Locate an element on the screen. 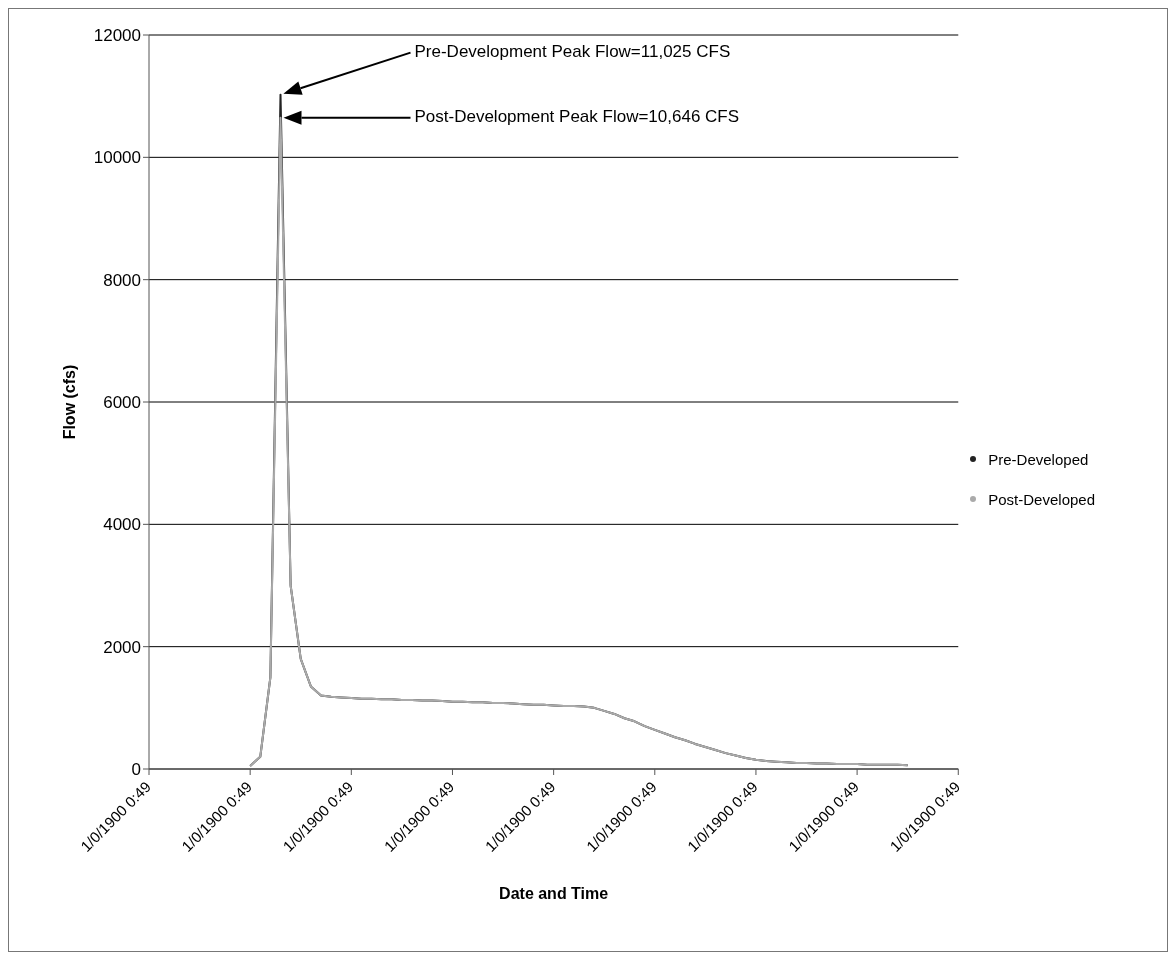  annotation: Pre-Development Peak Flow=11,025 CFS is located at coordinates (572, 52).